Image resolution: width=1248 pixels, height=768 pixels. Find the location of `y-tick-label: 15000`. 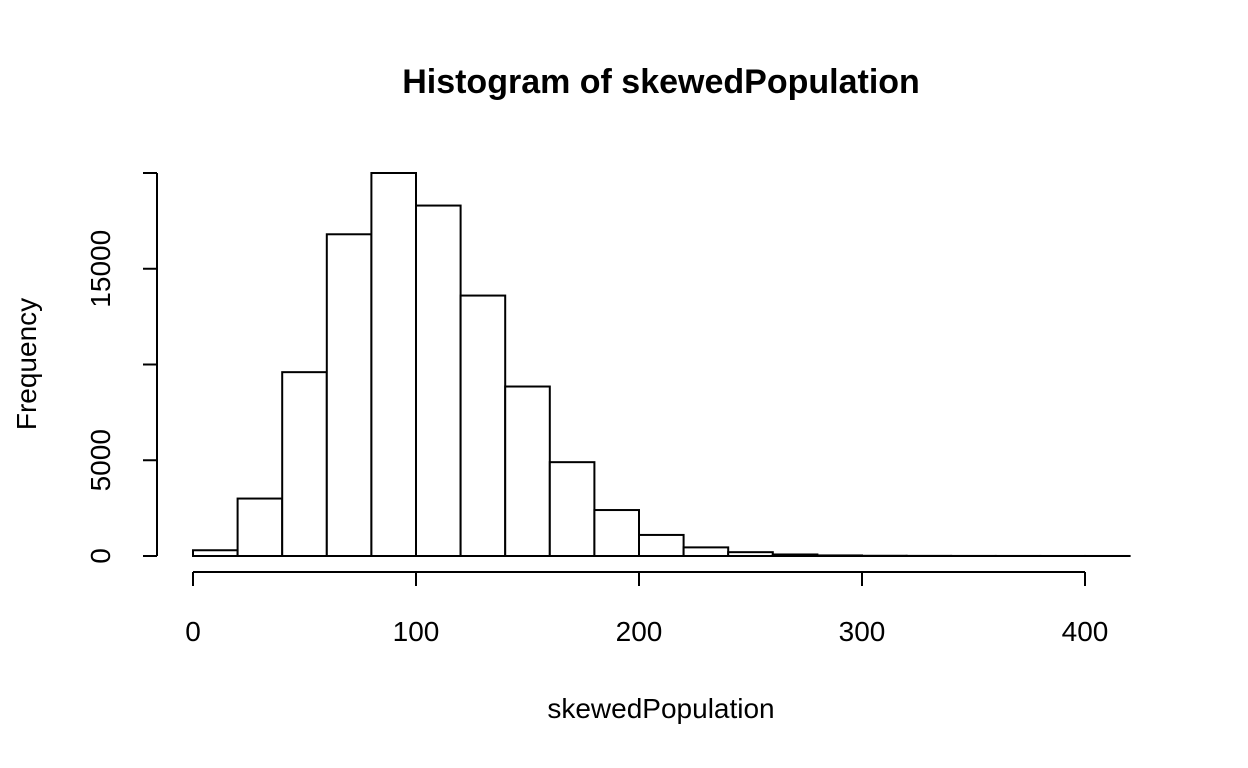

y-tick-label: 15000 is located at coordinates (100, 269).